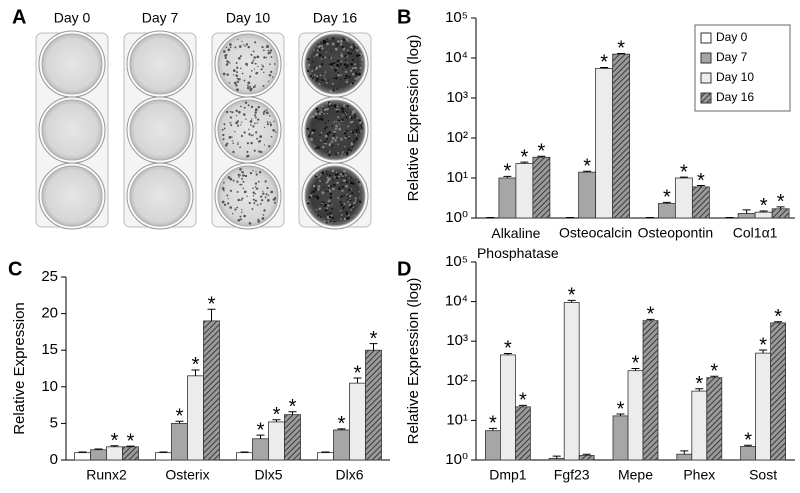 This screenshot has height=493, width=800. I want to click on x-tick-label: Fgf23, so click(572, 475).